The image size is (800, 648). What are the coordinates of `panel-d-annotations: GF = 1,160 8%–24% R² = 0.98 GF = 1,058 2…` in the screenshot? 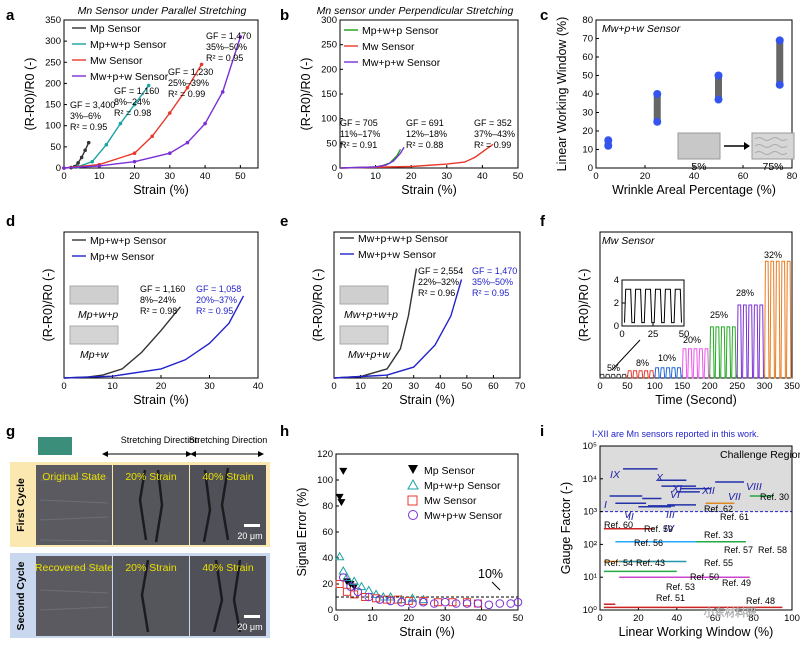 It's located at (155, 322).